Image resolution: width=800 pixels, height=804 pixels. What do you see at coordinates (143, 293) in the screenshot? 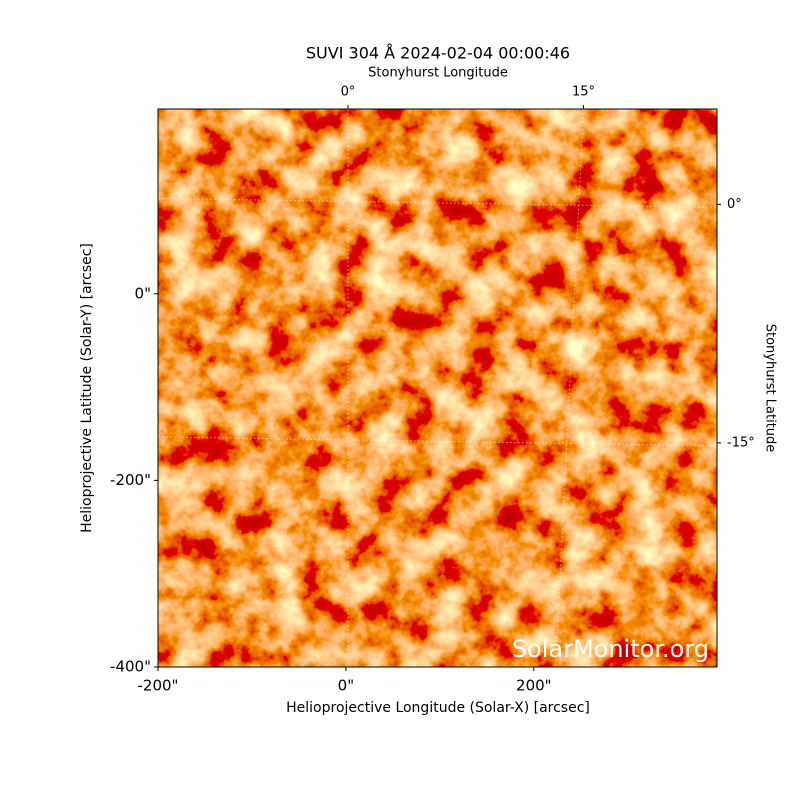
I see `y-tick-label: 0"` at bounding box center [143, 293].